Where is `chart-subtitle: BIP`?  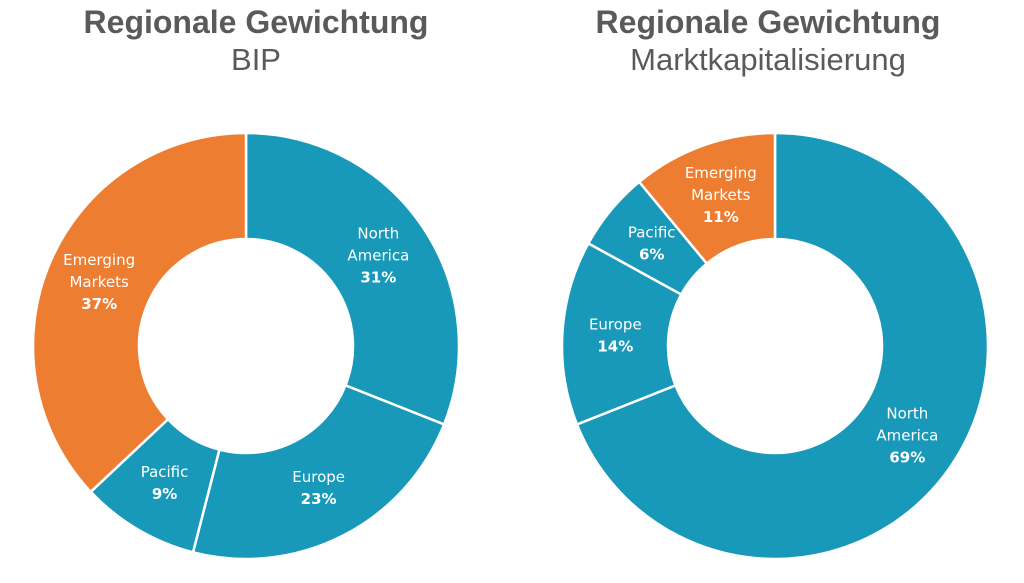
chart-subtitle: BIP is located at coordinates (256, 59).